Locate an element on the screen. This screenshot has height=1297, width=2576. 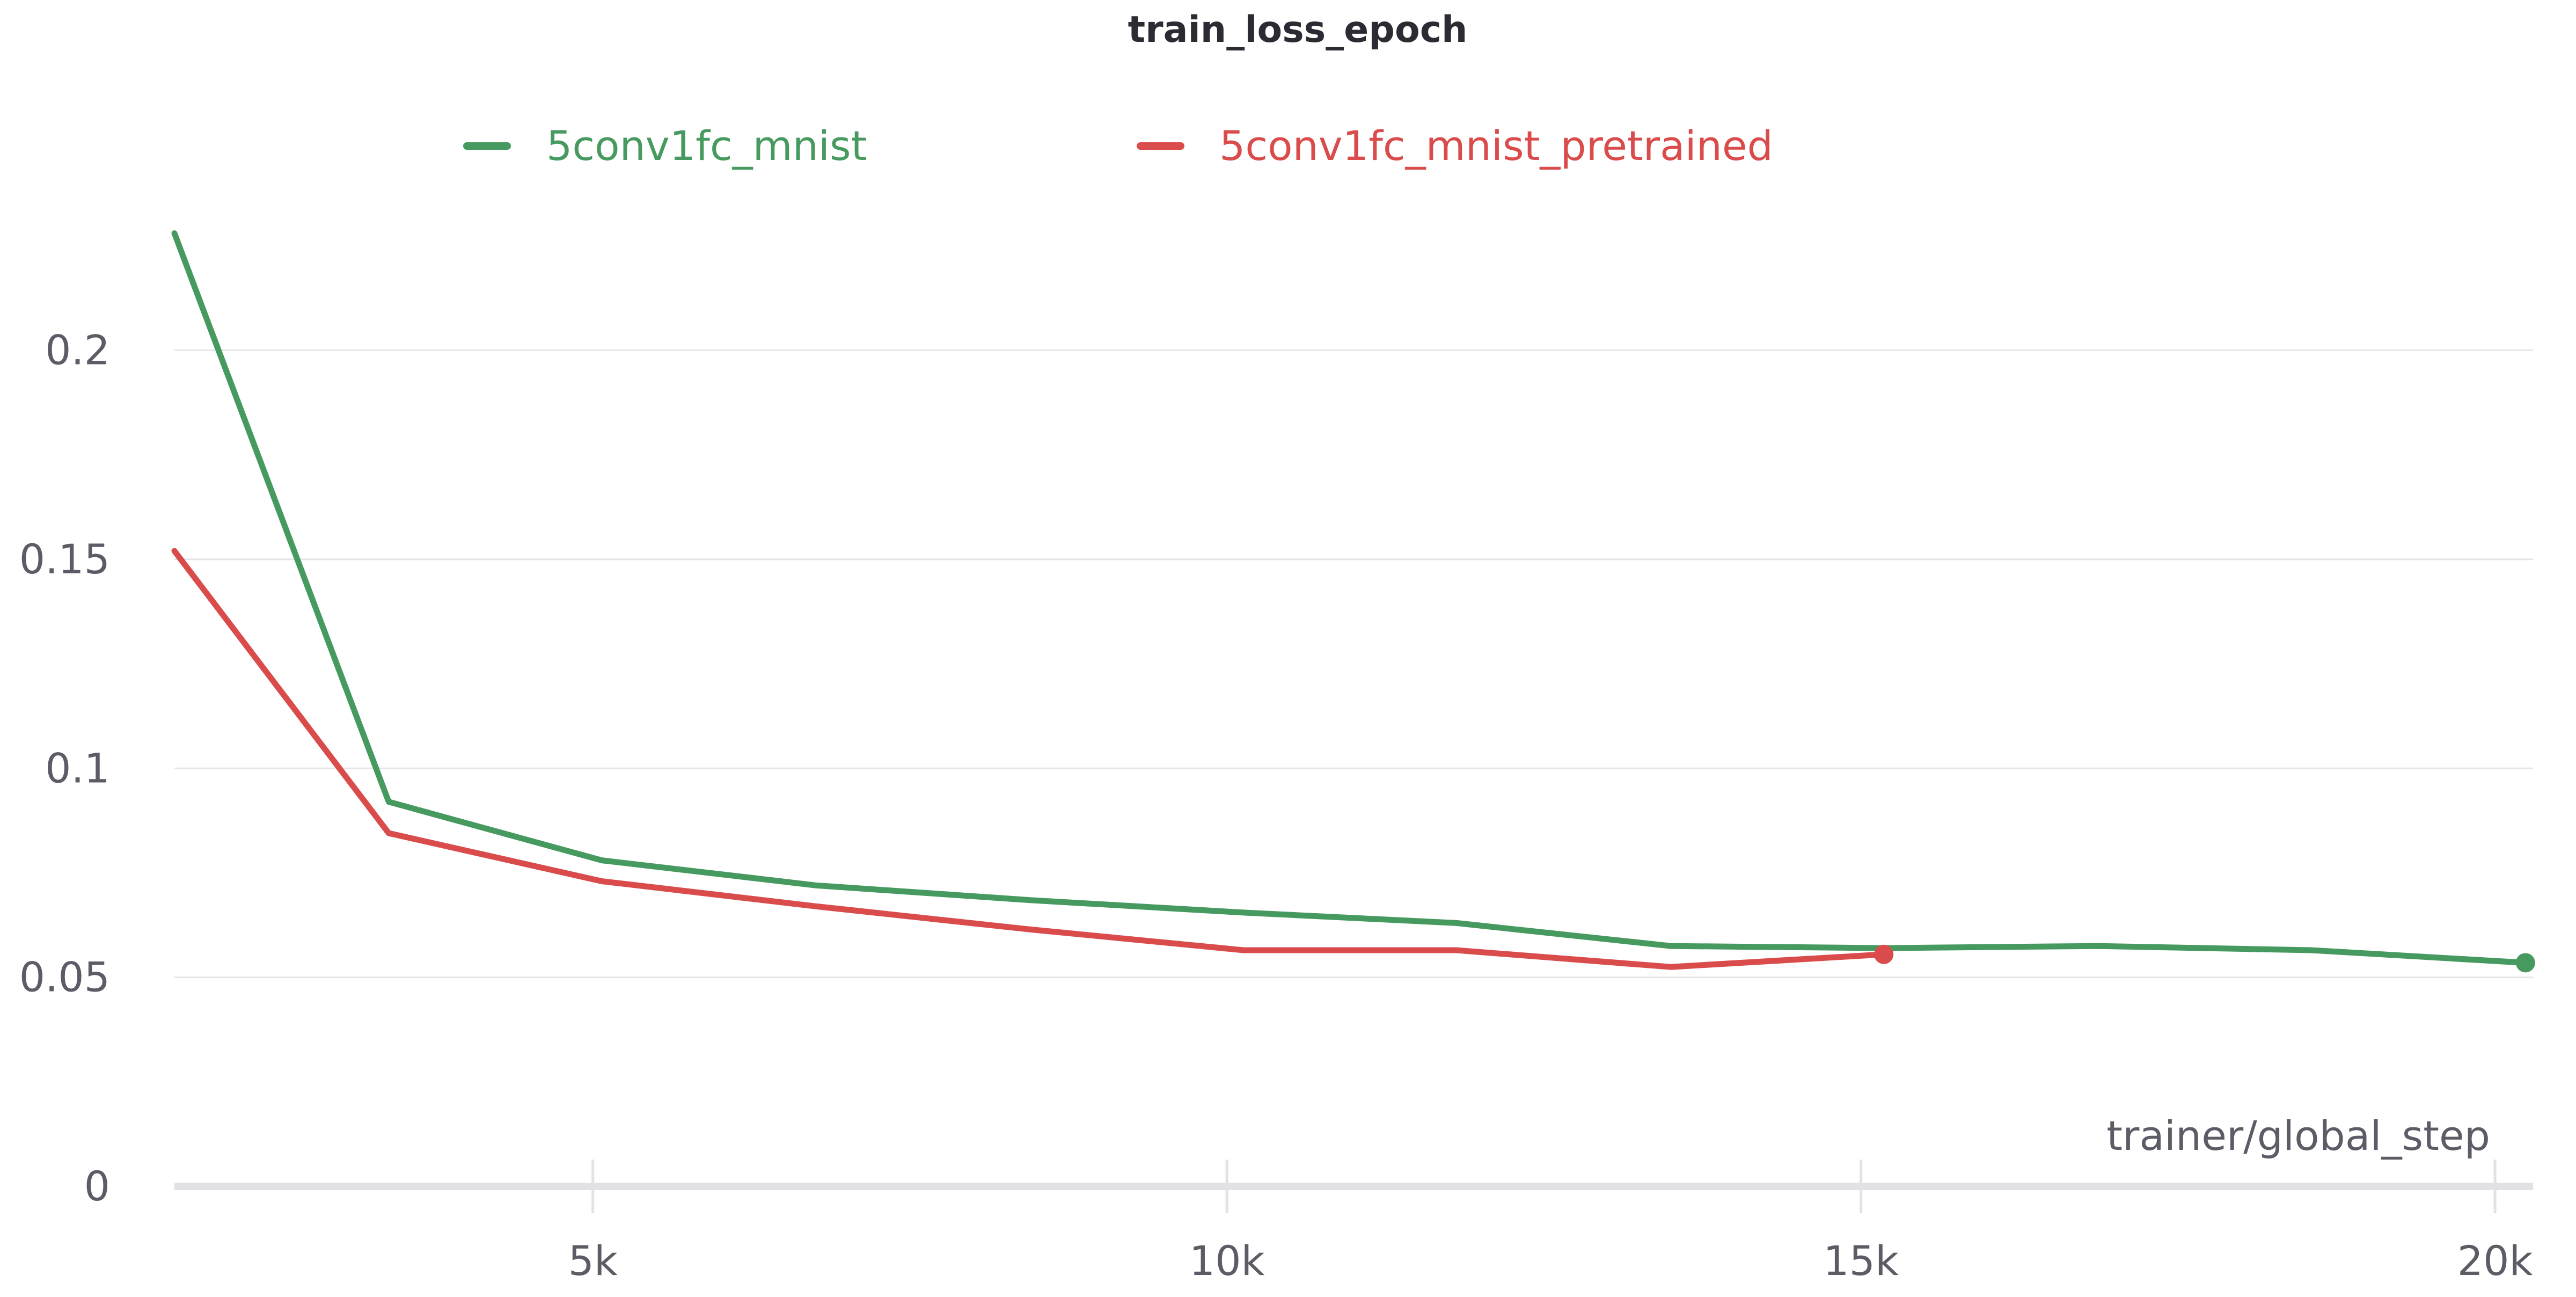
legend-item-5conv1fc-mnist: 5conv1fc_mnist is located at coordinates (665, 146).